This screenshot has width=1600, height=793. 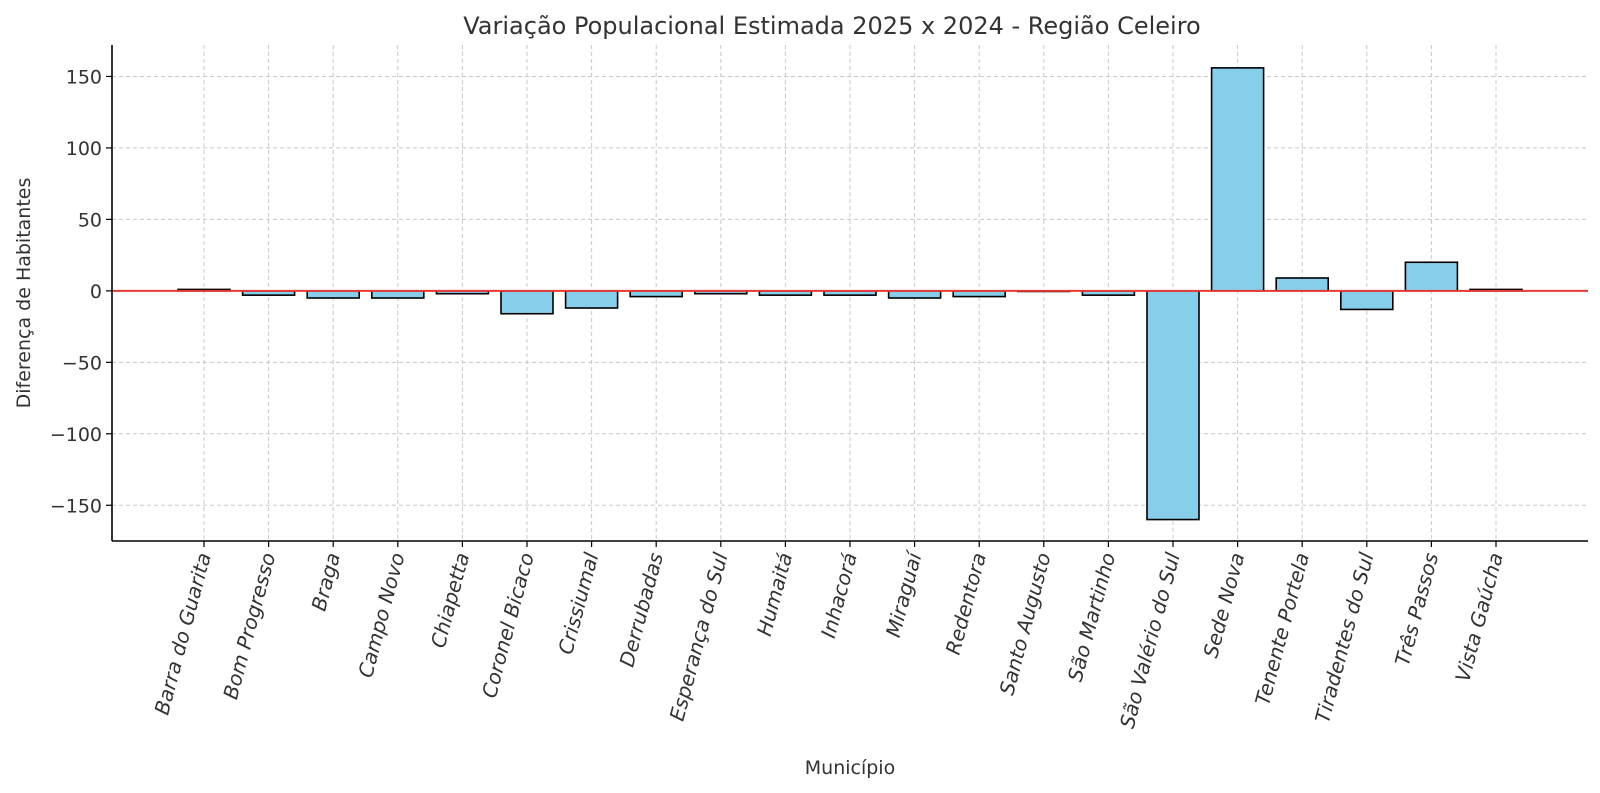 What do you see at coordinates (508, 625) in the screenshot?
I see `x-tick-label: Coronel Bicaco` at bounding box center [508, 625].